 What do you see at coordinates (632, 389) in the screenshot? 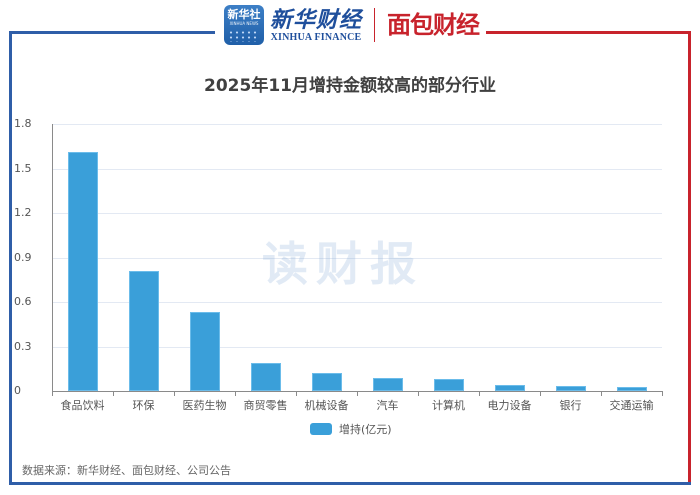
I see `bar-交通运输` at bounding box center [632, 389].